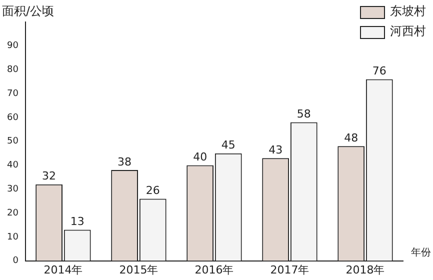 The height and width of the screenshot is (280, 433). I want to click on y-tick-label: 90, so click(13, 46).